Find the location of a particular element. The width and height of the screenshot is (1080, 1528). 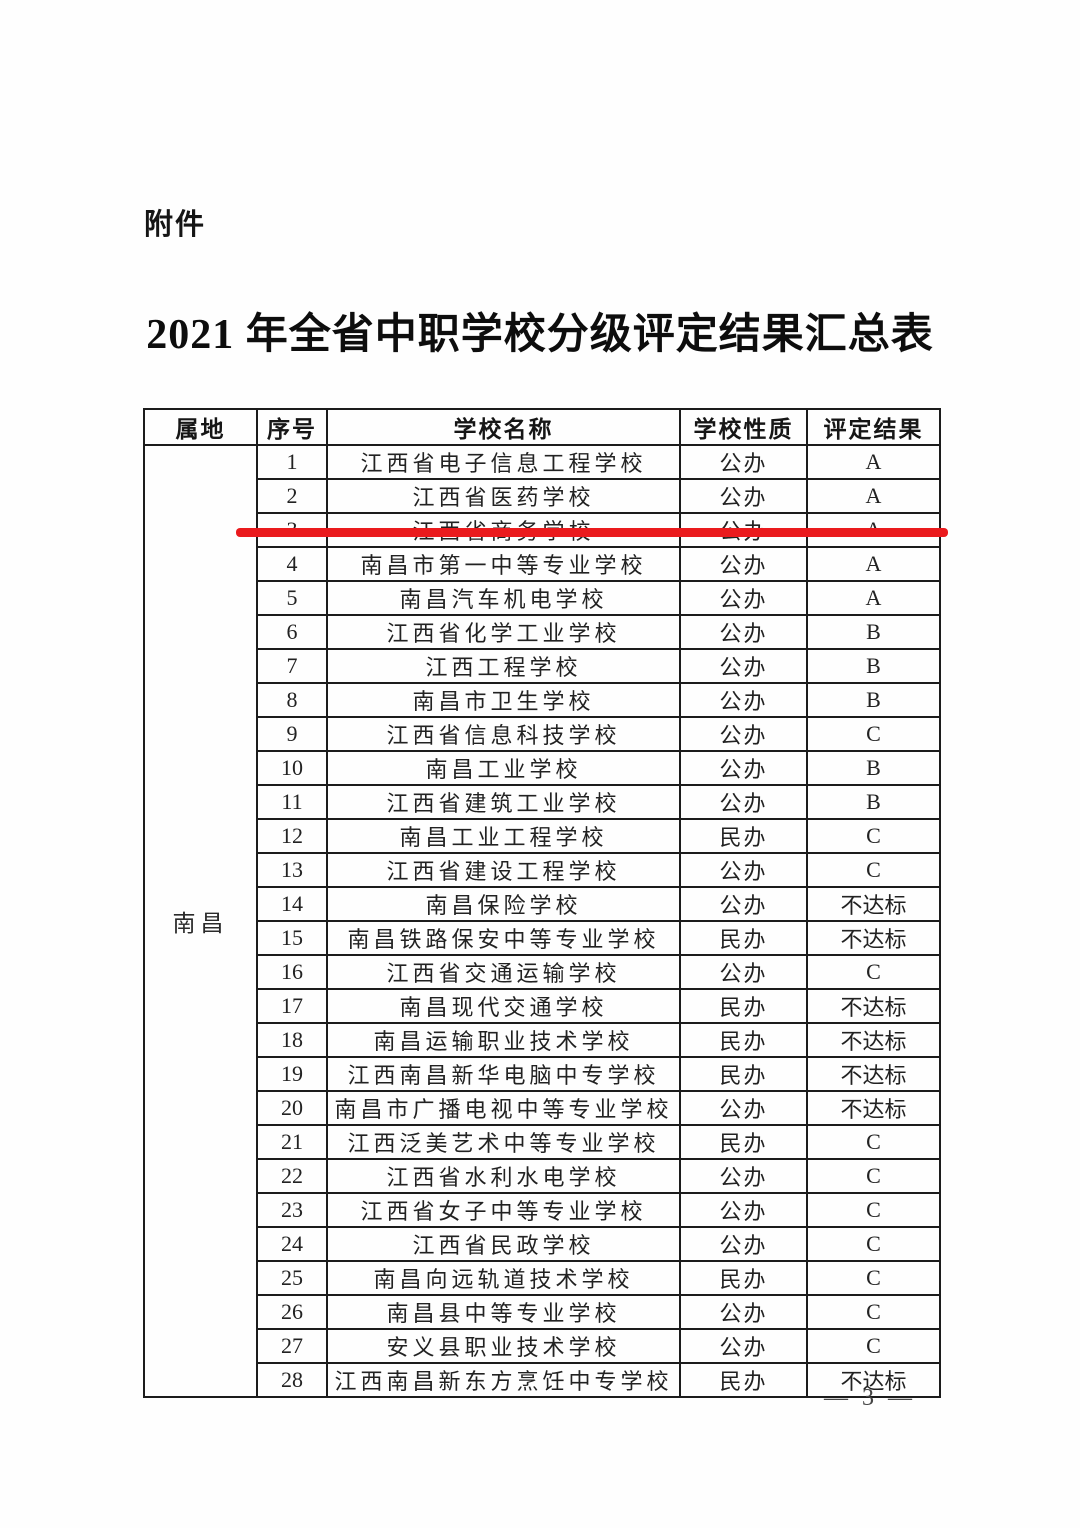

cell-no: 10 is located at coordinates (292, 768).